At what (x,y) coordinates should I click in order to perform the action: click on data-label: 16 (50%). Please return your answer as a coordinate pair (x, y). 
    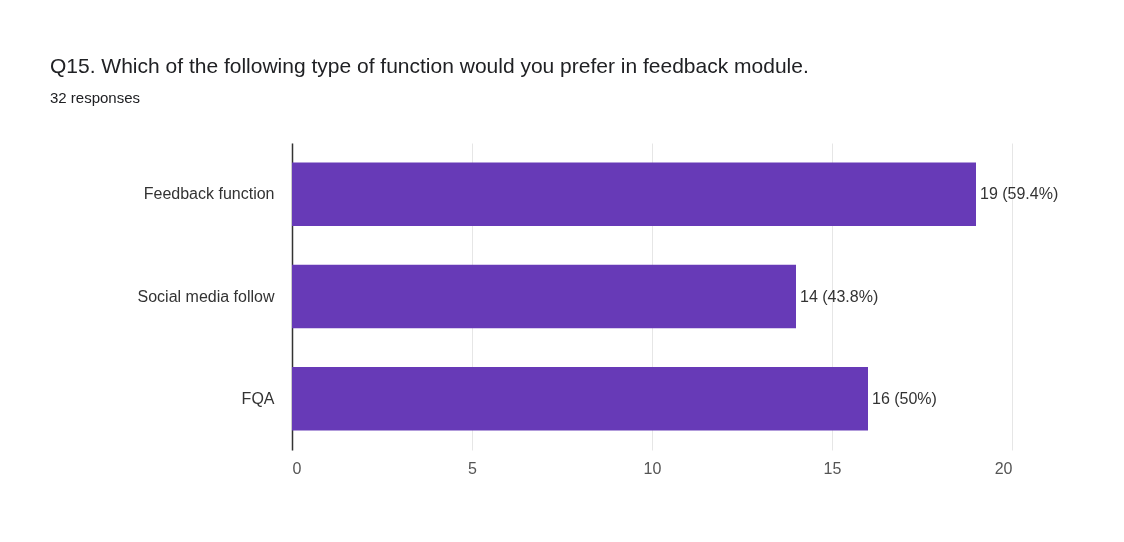
    Looking at the image, I should click on (904, 398).